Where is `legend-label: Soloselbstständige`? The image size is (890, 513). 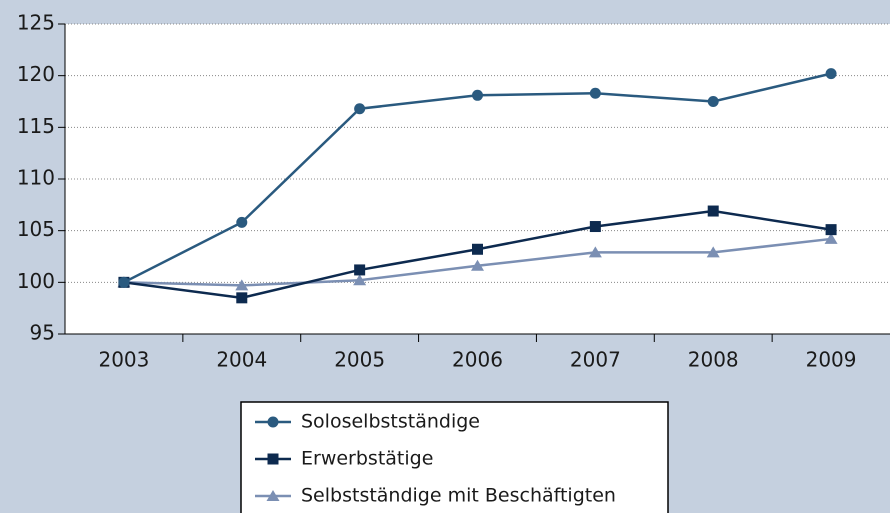 legend-label: Soloselbstständige is located at coordinates (390, 422).